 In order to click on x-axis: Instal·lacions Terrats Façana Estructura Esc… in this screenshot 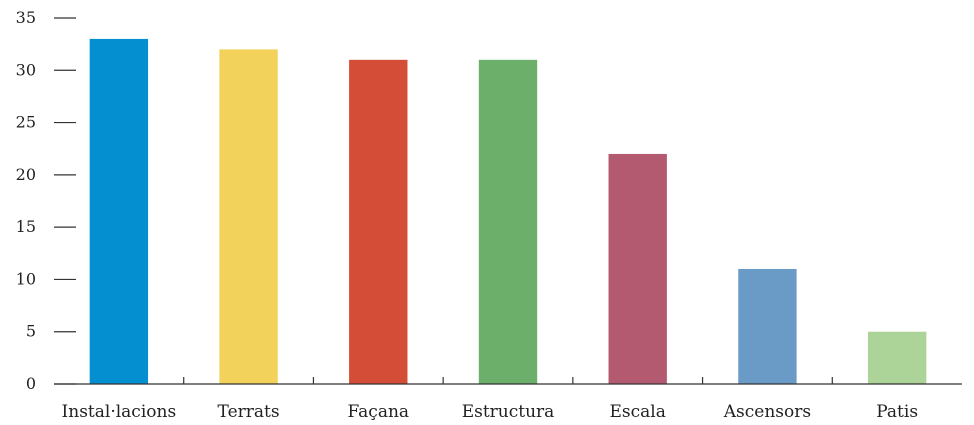, I will do `click(508, 399)`.